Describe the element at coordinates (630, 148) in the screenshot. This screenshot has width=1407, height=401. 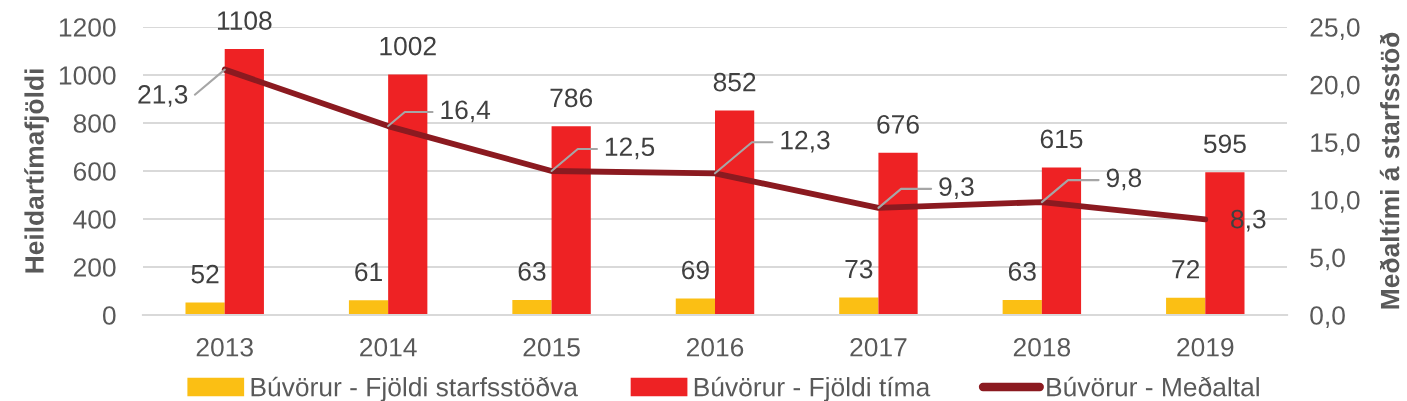
I see `data-label: 12,5` at that location.